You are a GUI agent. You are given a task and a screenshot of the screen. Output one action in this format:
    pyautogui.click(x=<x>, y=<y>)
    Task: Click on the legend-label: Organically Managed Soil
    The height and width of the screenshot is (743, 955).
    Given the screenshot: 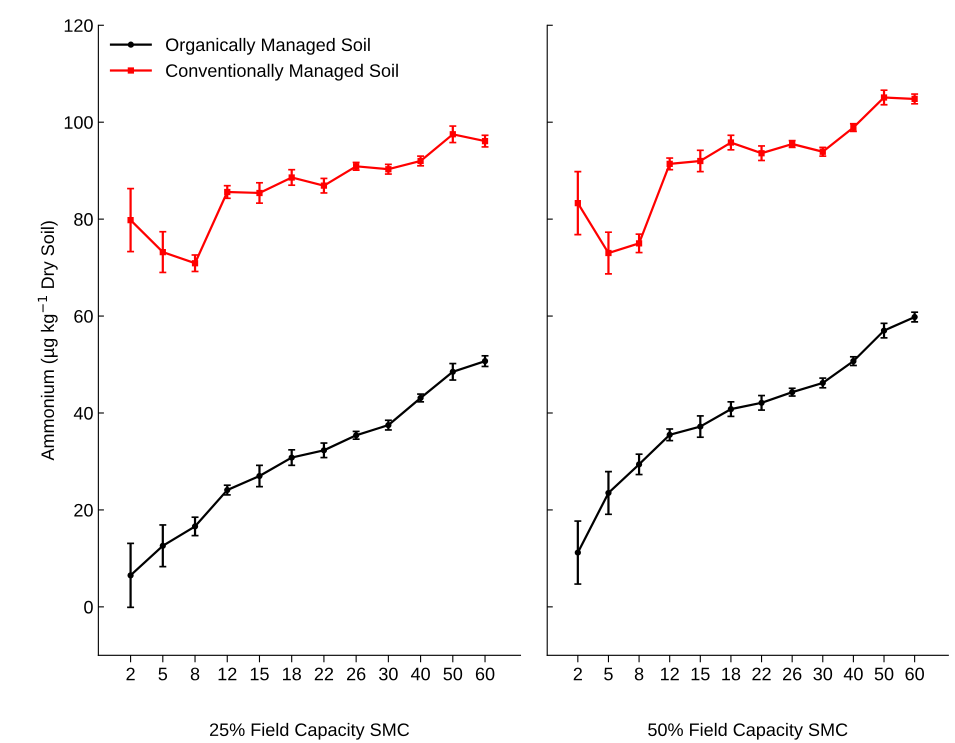 What is the action you would take?
    pyautogui.click(x=268, y=46)
    